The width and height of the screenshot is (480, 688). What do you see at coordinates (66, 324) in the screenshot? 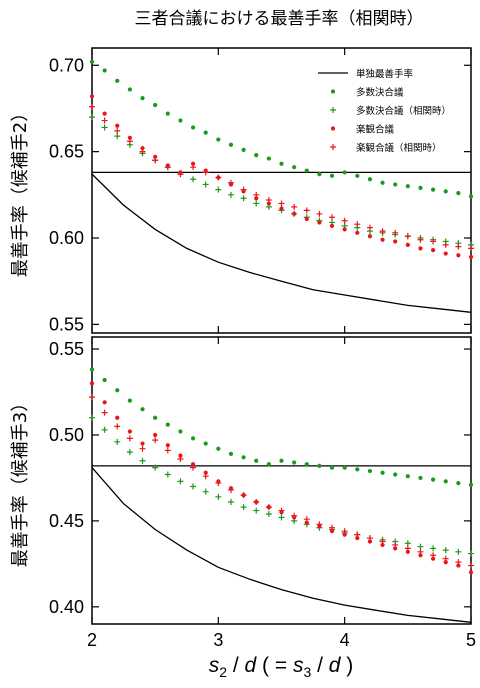
I see `y-tick-label: 0.55` at bounding box center [66, 324].